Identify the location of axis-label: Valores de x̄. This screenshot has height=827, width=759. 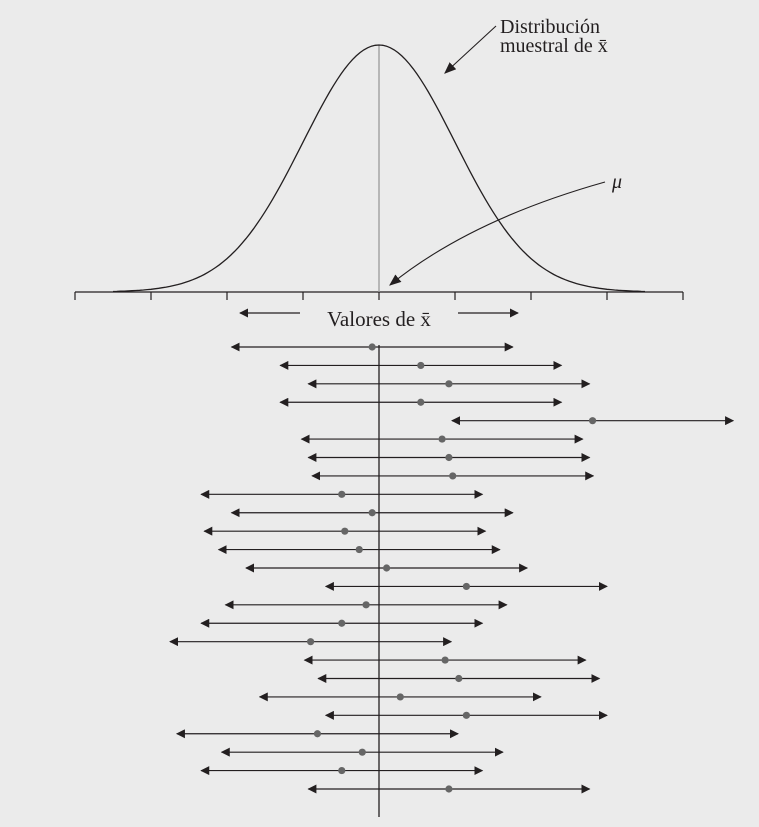
(379, 319).